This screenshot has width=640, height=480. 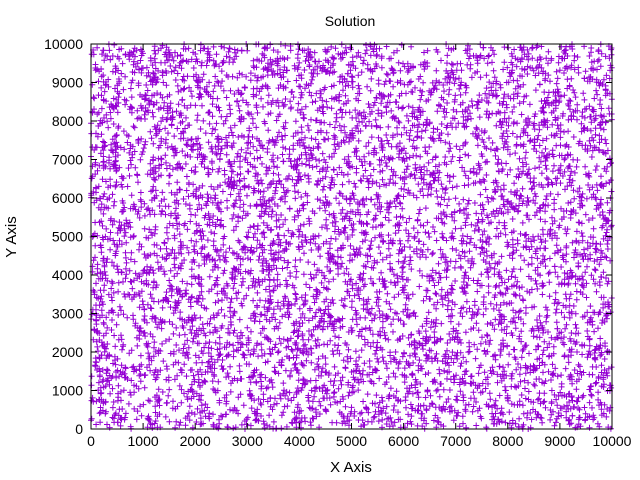 What do you see at coordinates (63, 44) in the screenshot?
I see `y-tick-label: 10000` at bounding box center [63, 44].